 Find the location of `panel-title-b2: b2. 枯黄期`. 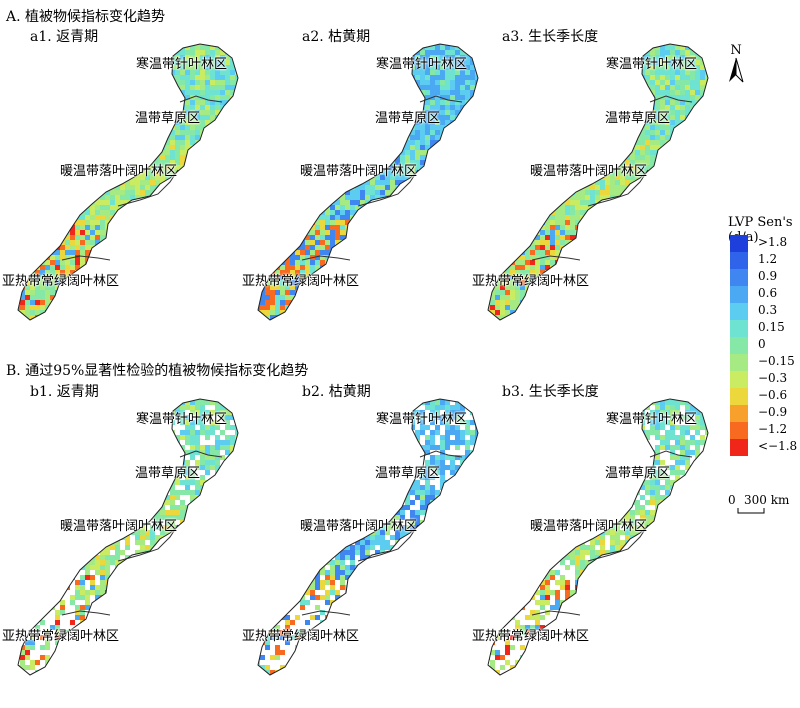

panel-title-b2: b2. 枯黄期 is located at coordinates (336, 392).